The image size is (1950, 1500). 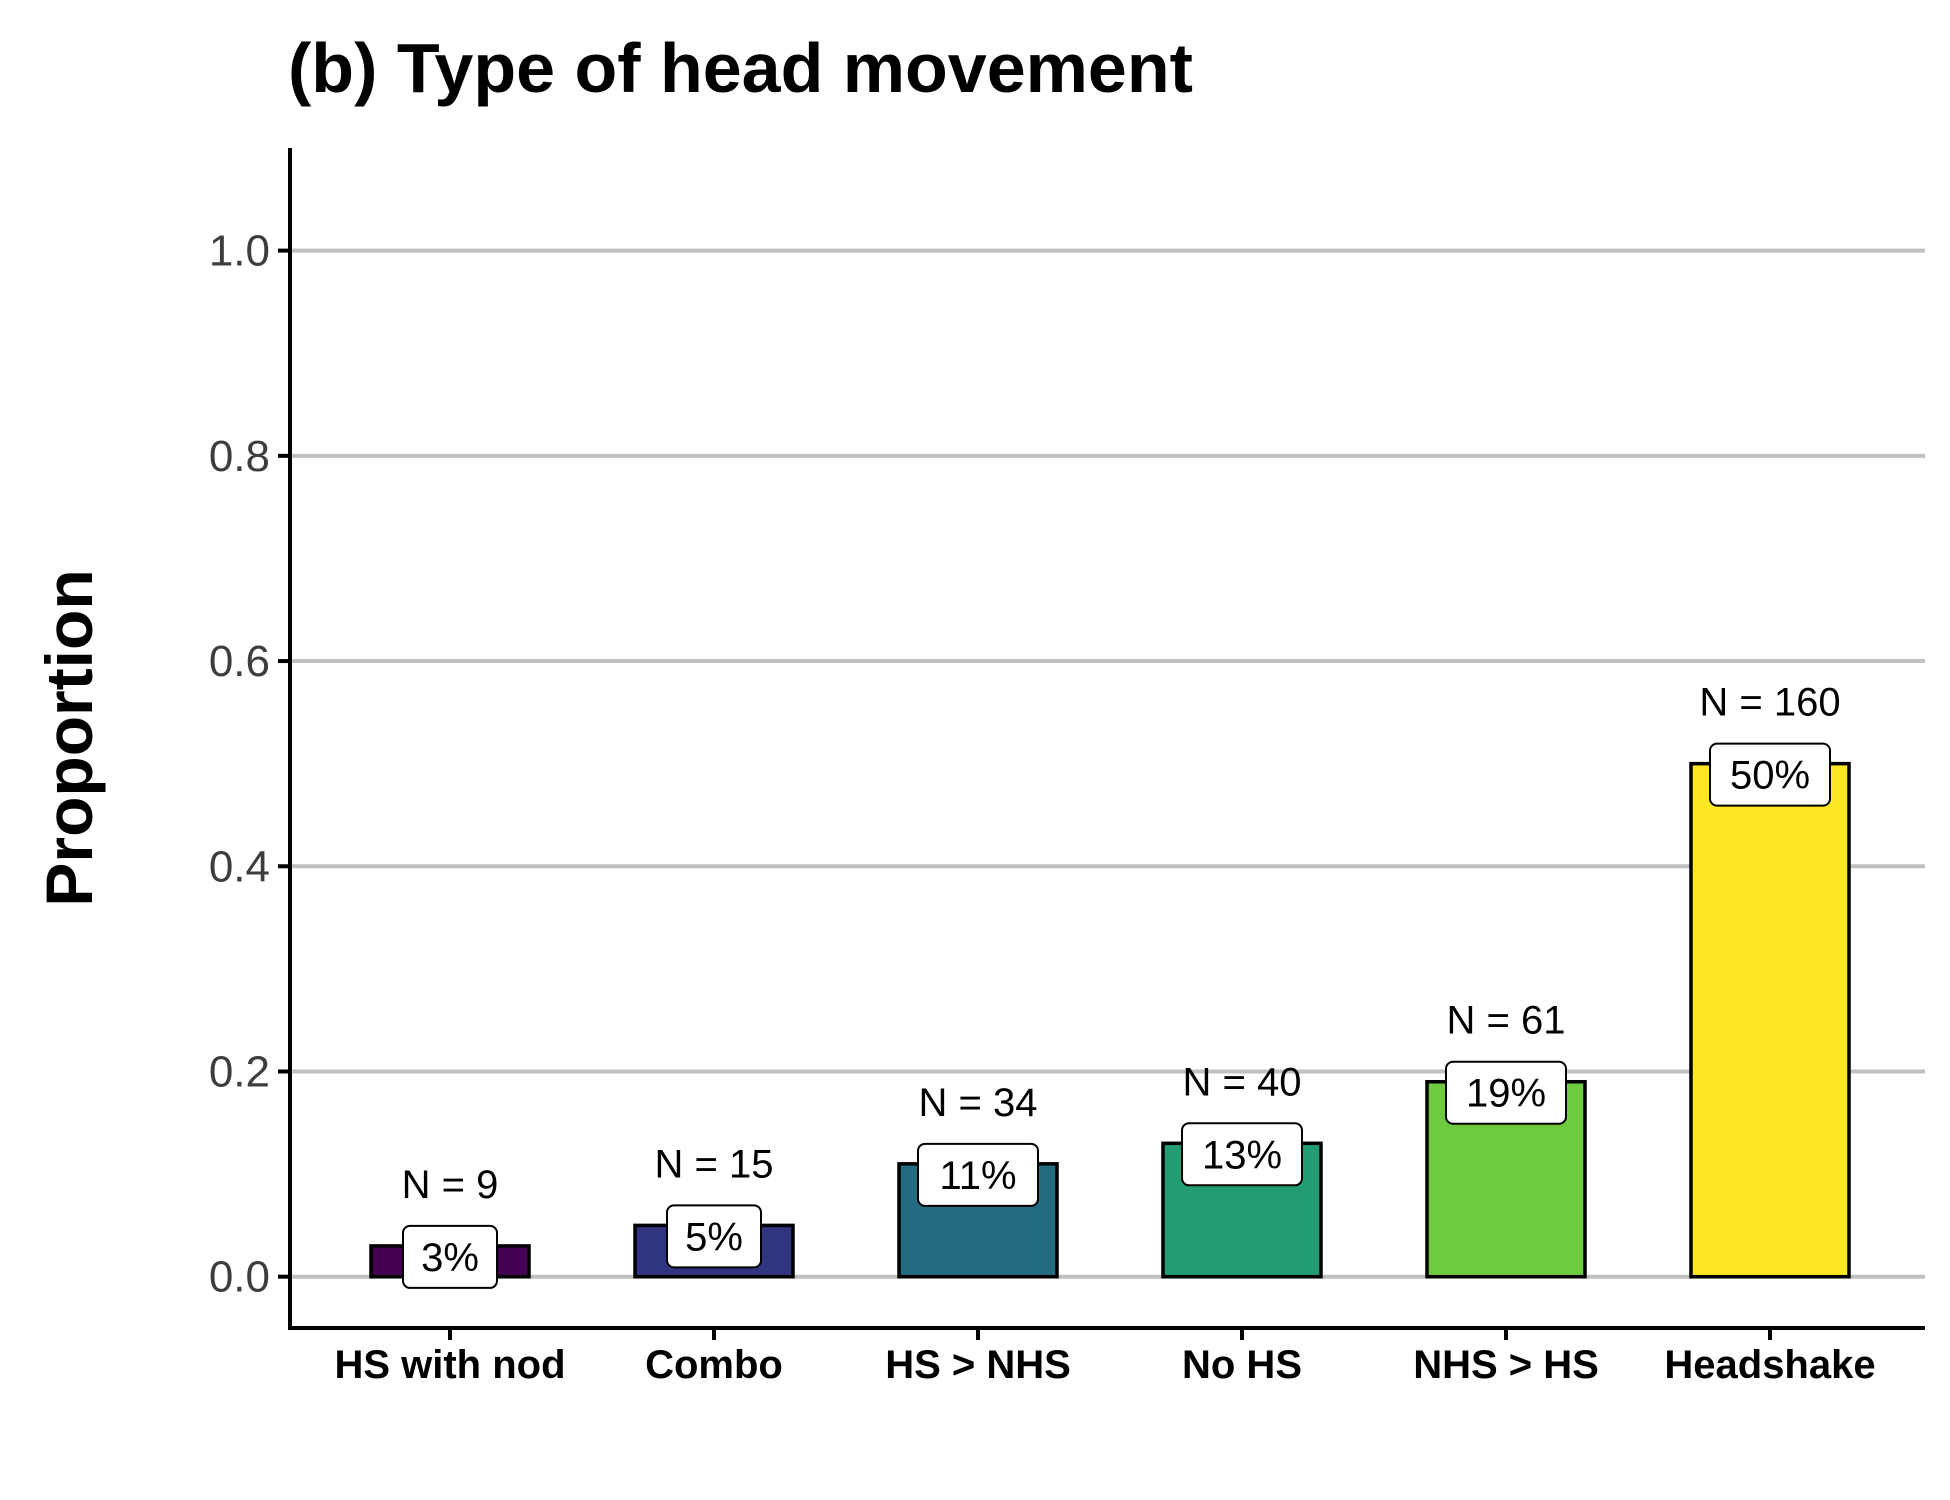 I want to click on x-tick-label: HS with nod, so click(x=449, y=1365).